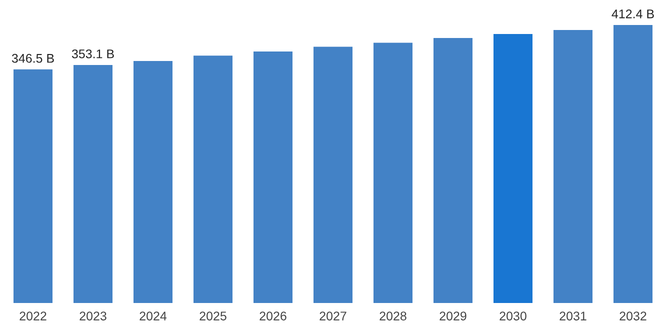 Image resolution: width=668 pixels, height=334 pixels. What do you see at coordinates (153, 316) in the screenshot?
I see `x-tick-label: 2024` at bounding box center [153, 316].